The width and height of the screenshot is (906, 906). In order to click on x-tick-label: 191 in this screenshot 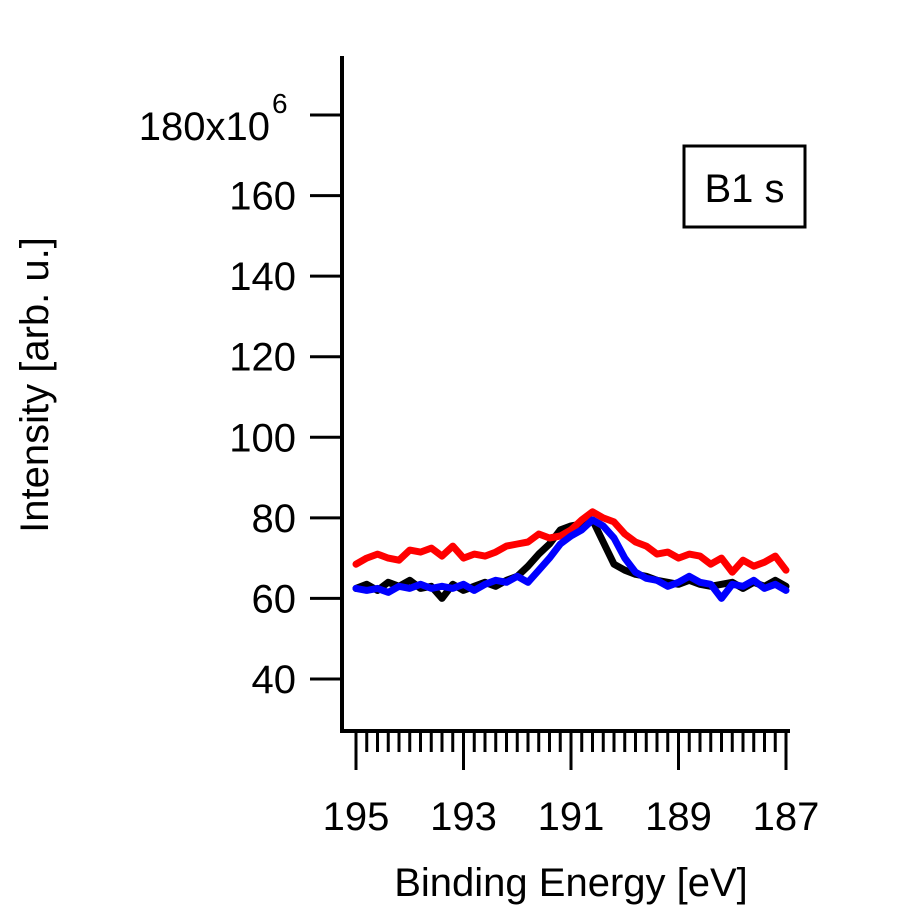, I will do `click(571, 817)`.